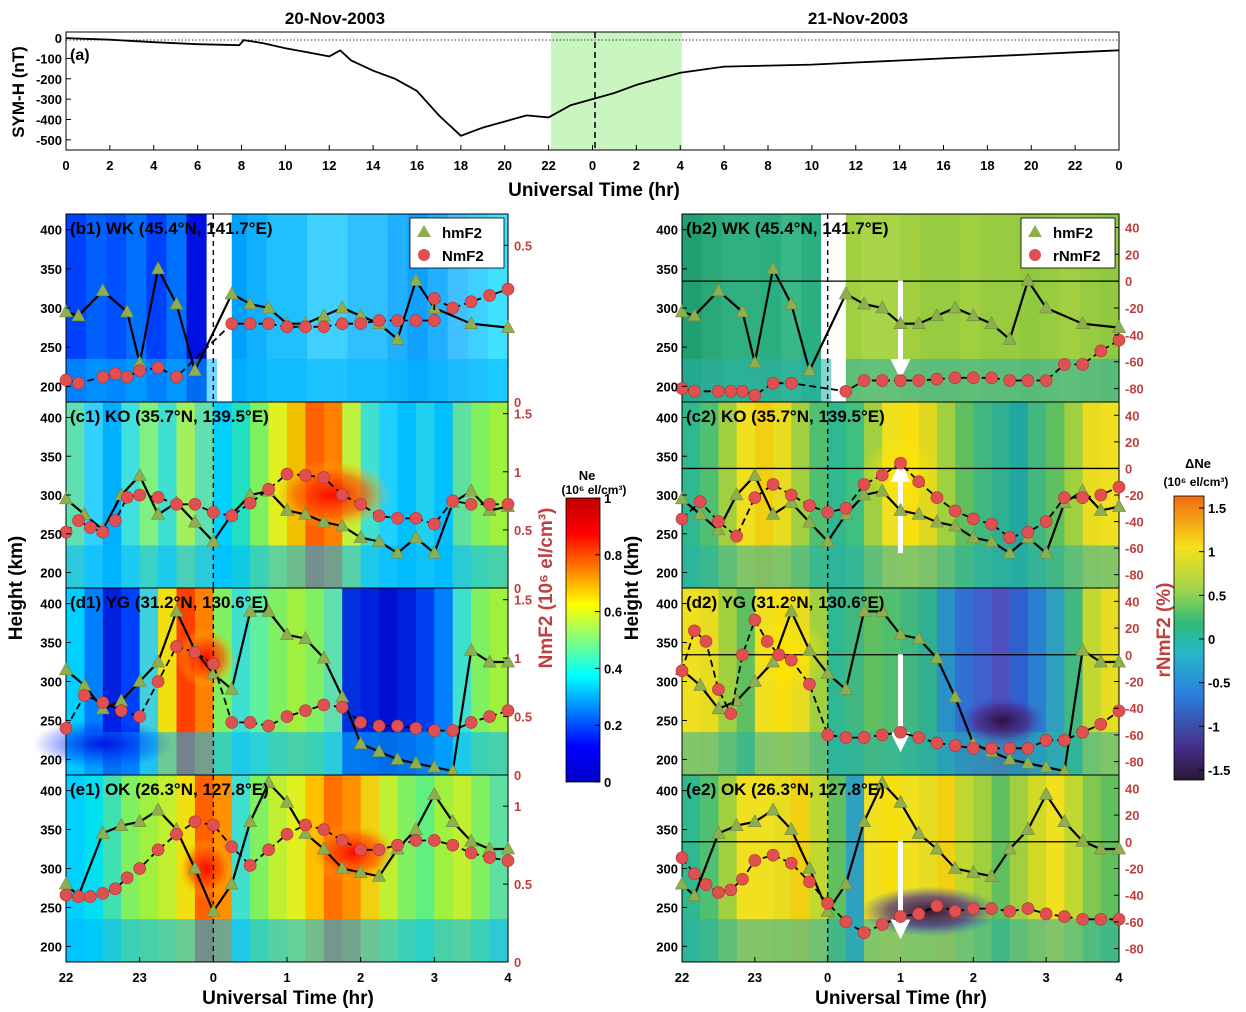 The height and width of the screenshot is (1012, 1246). Describe the element at coordinates (1196, 482) in the screenshot. I see `right-cbar-unit: (10⁶ el/cm³)` at that location.